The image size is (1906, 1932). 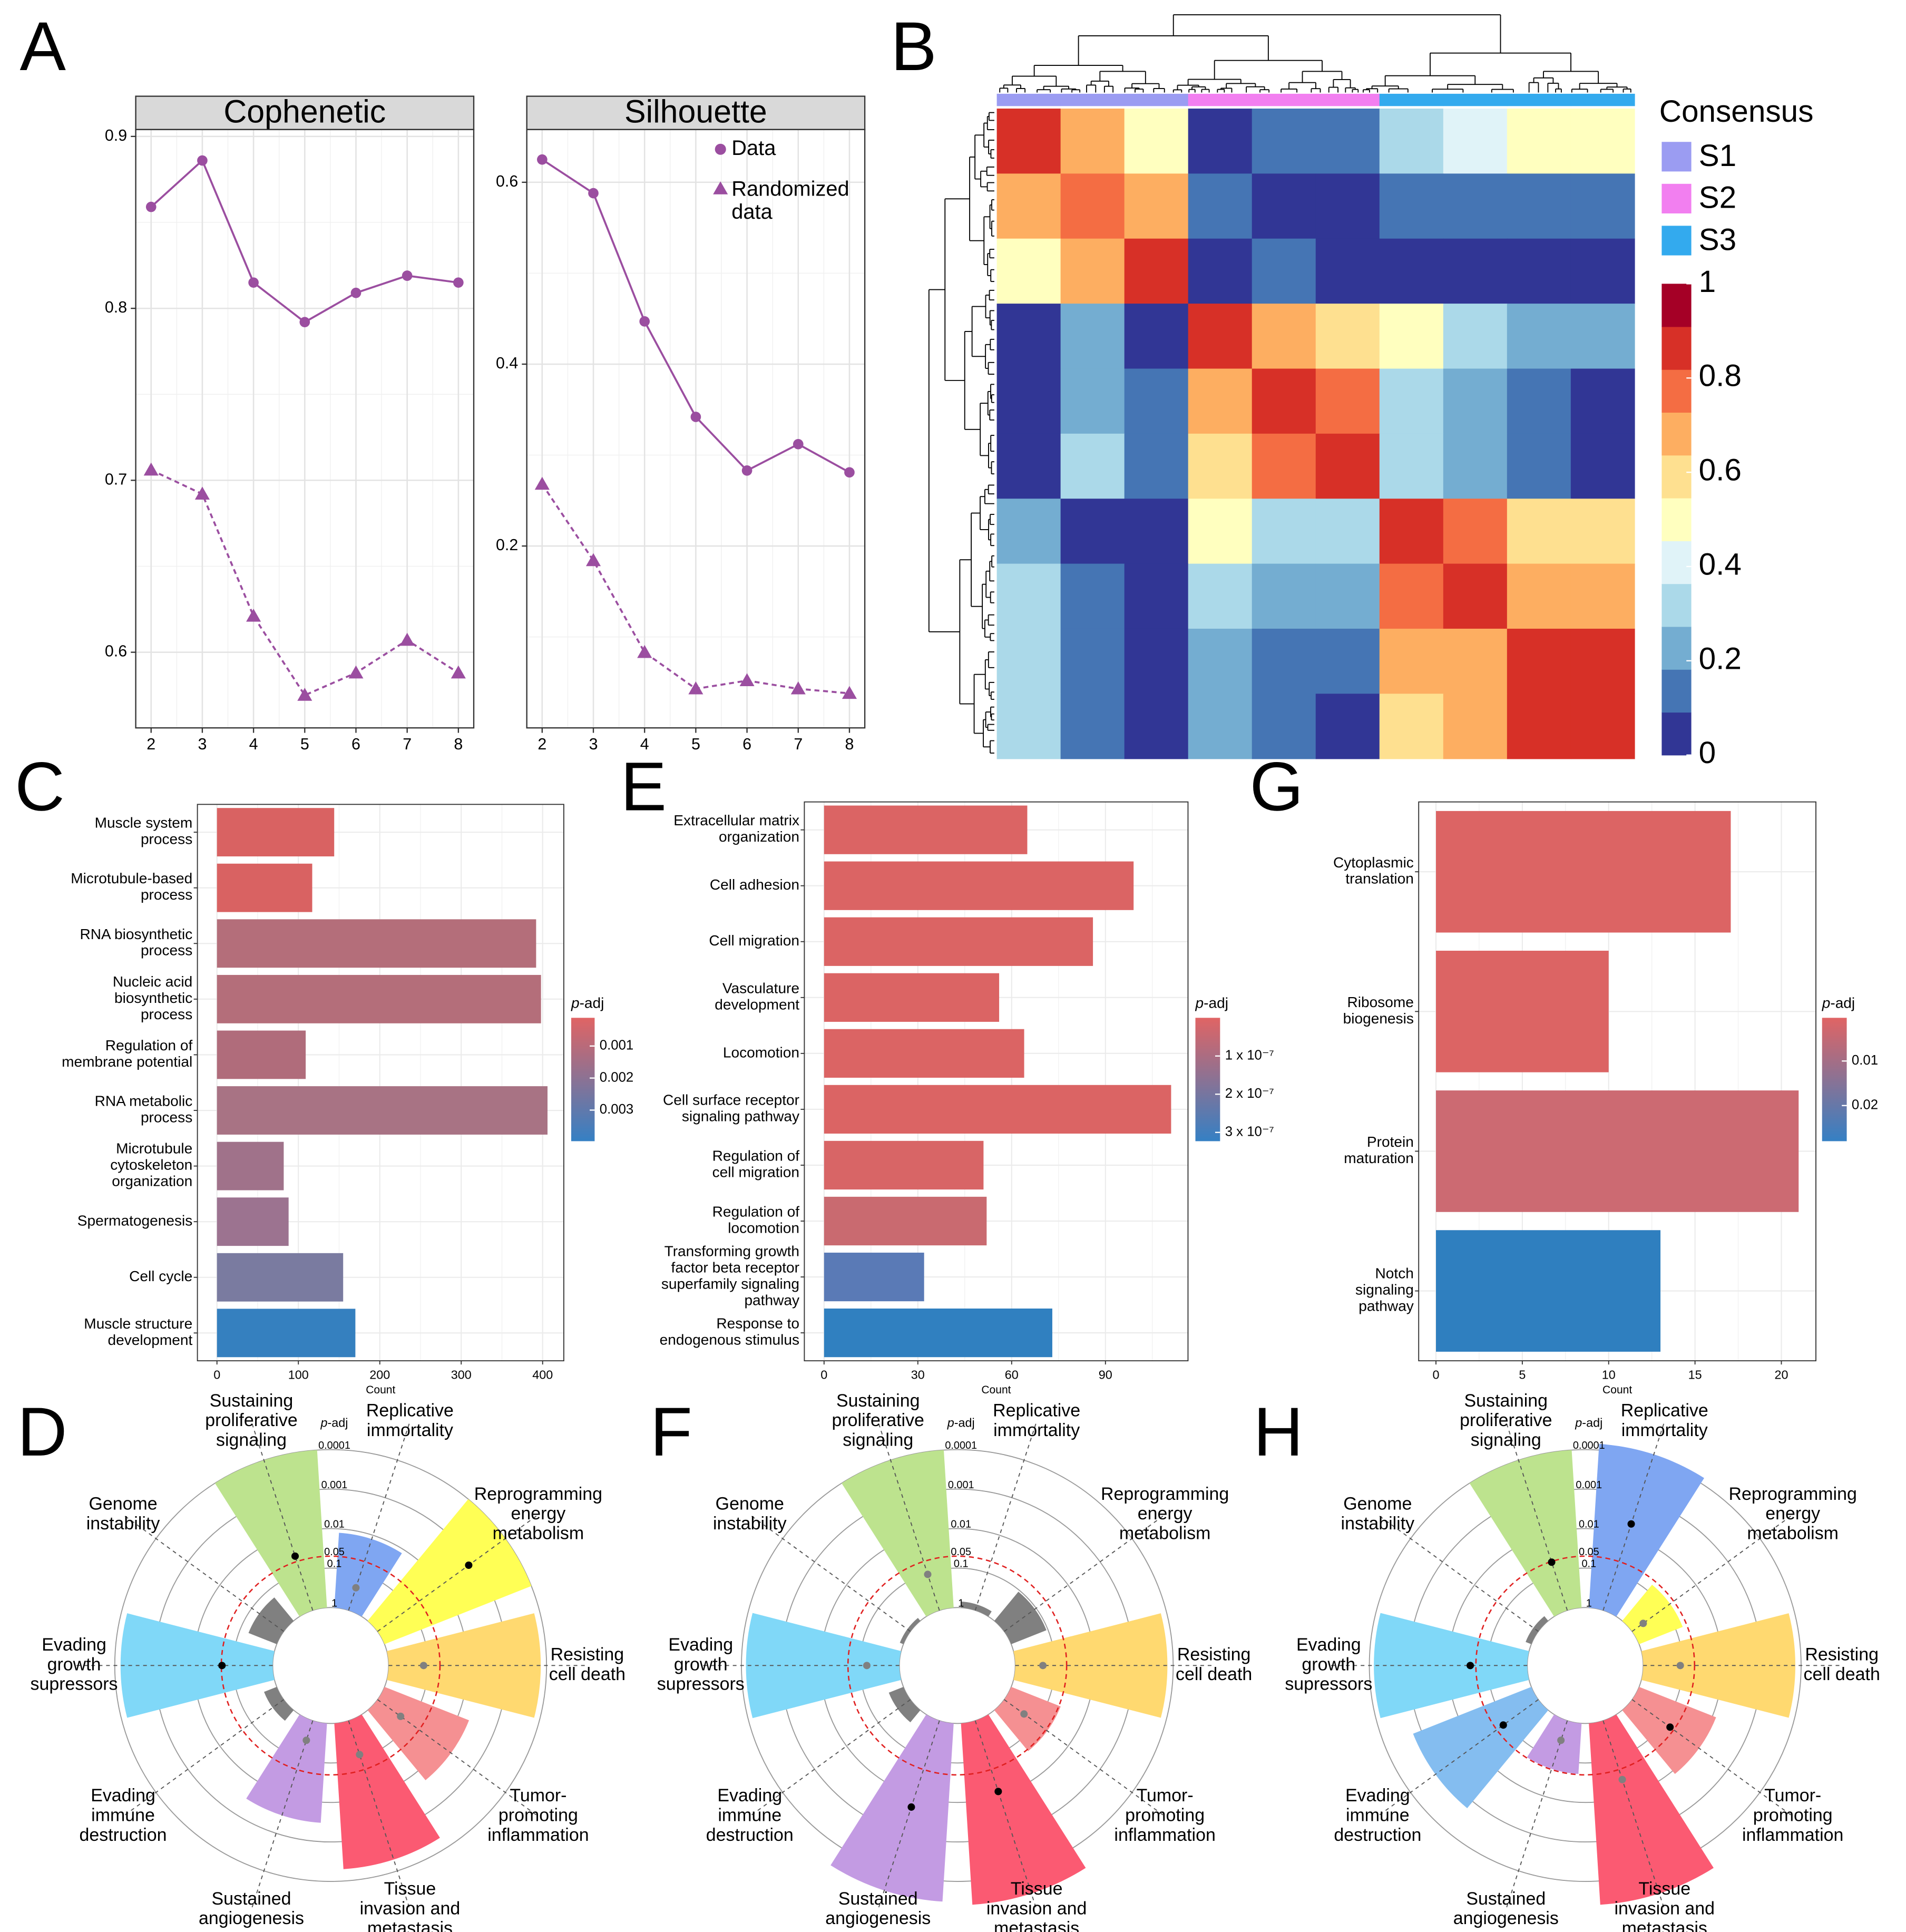 I want to click on x-tick-label: 5, so click(x=695, y=744).